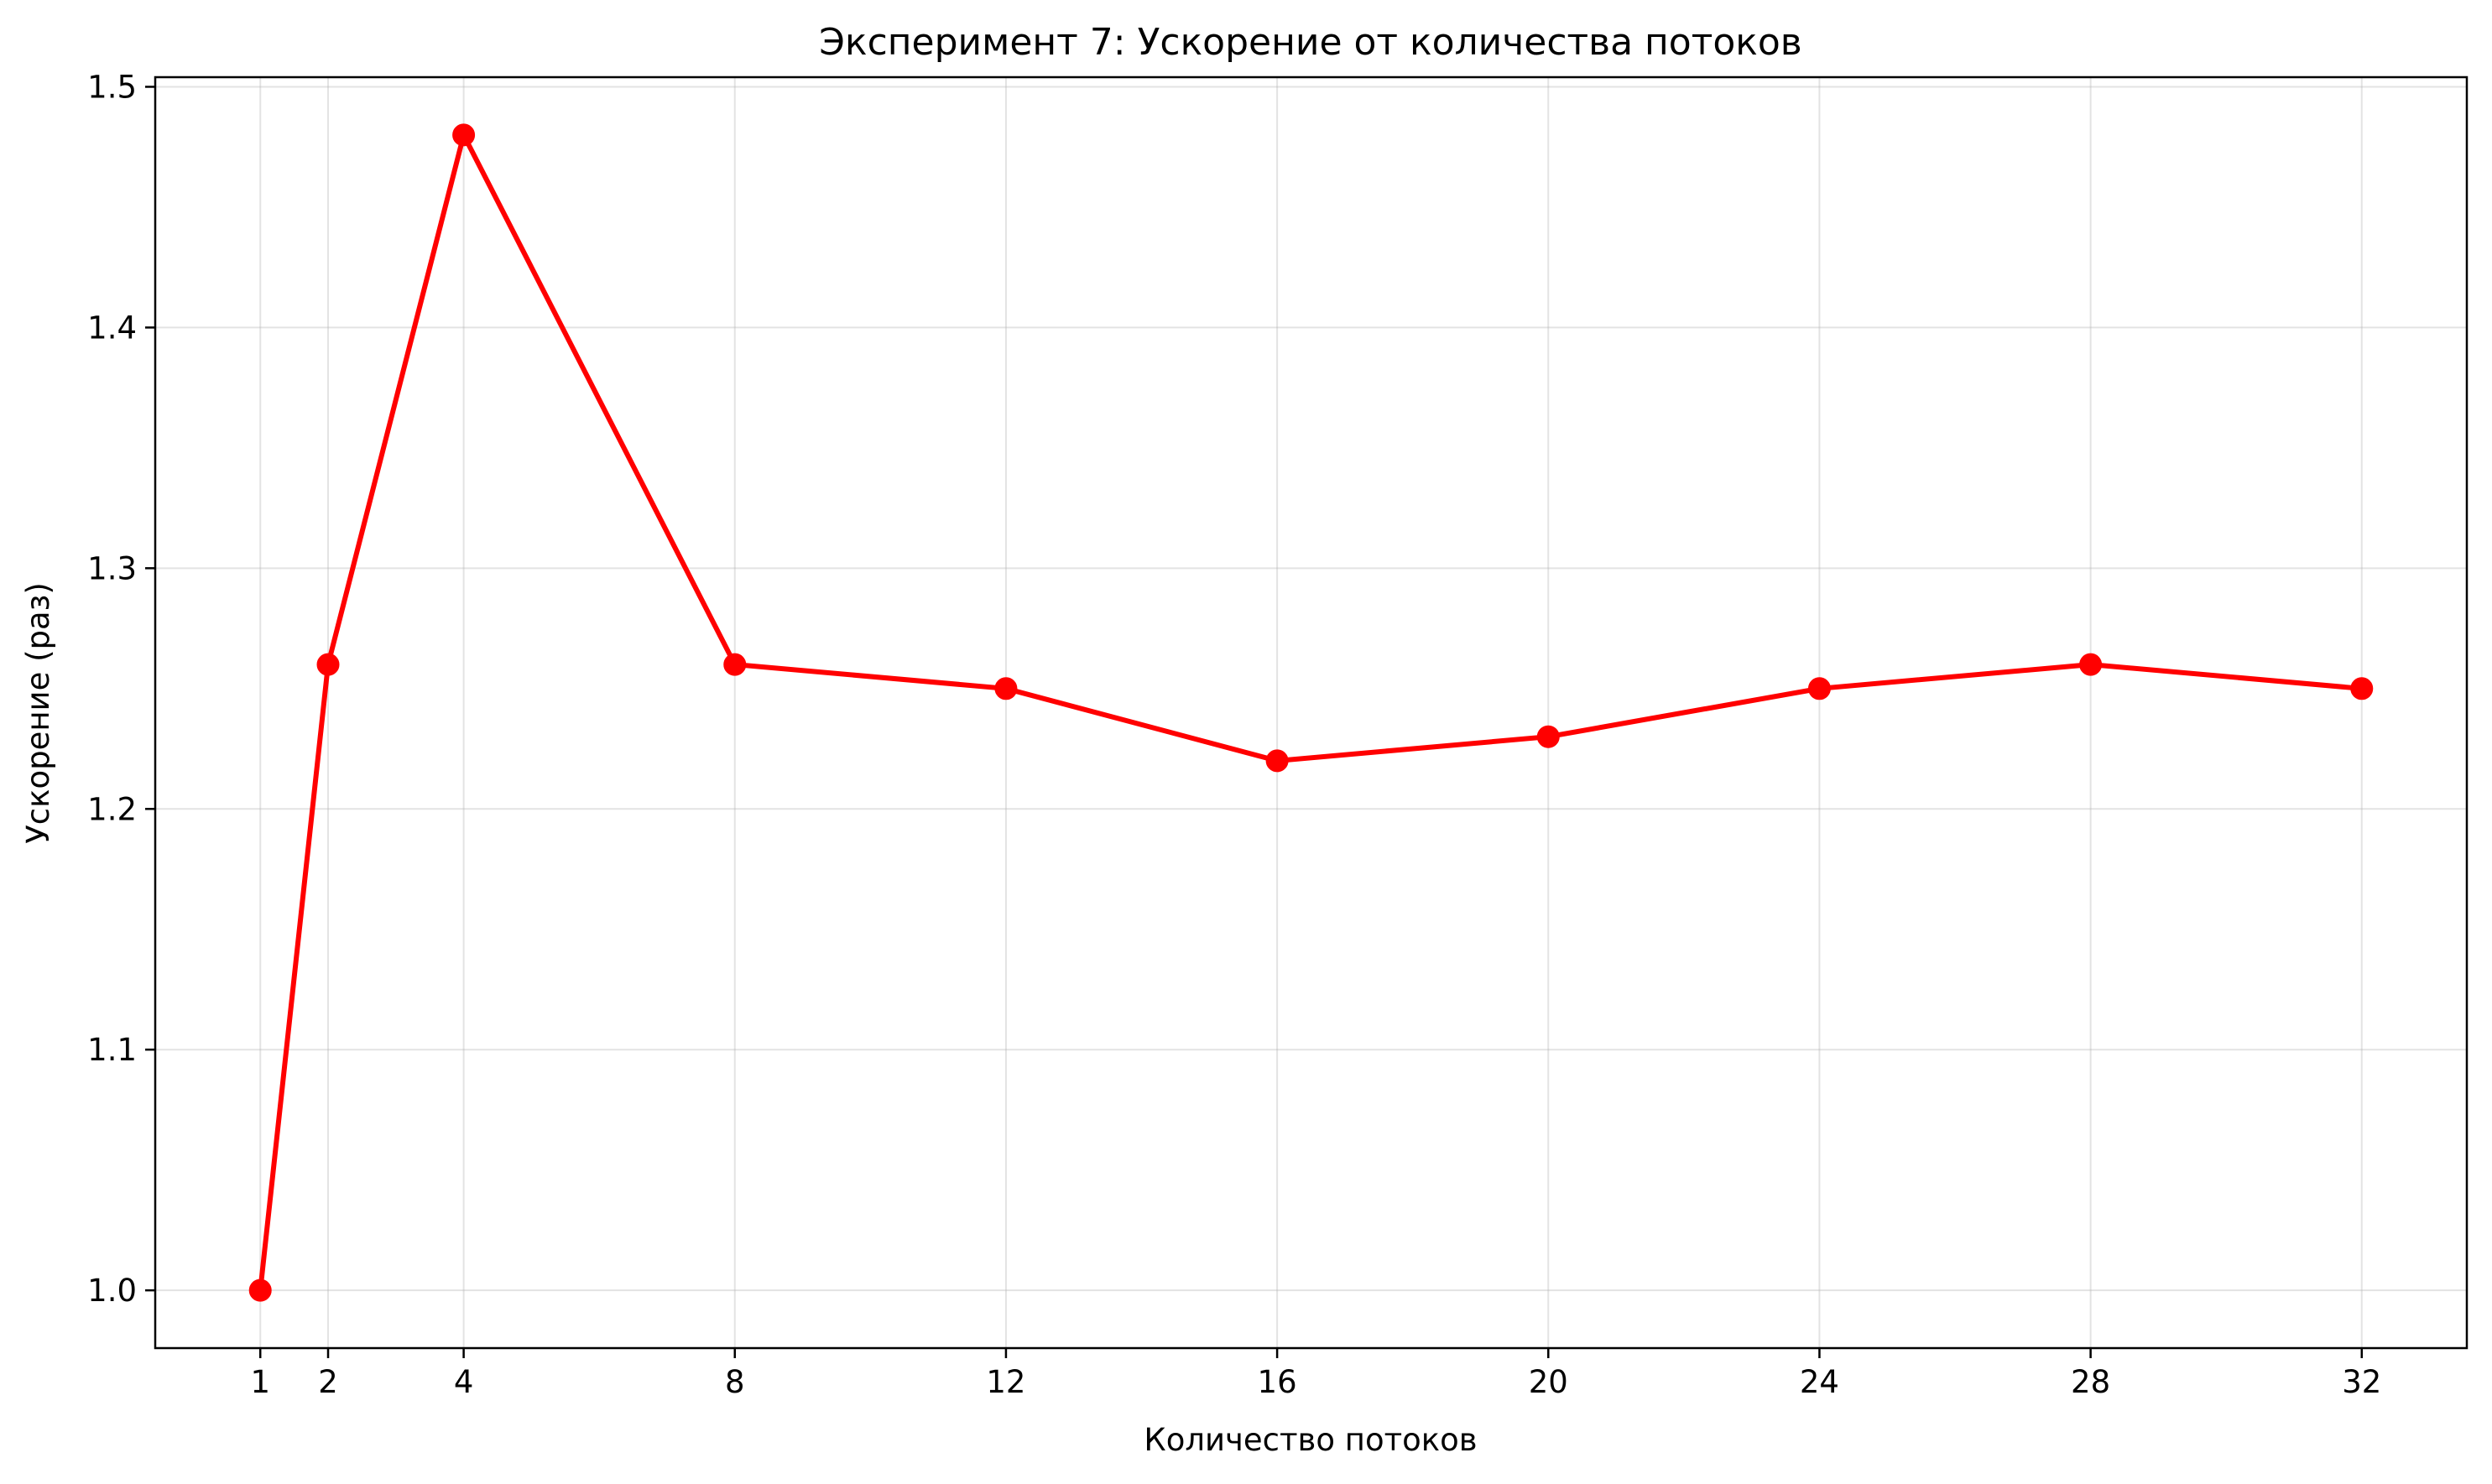  Describe the element at coordinates (112, 809) in the screenshot. I see `y-tick-label: 1.2` at that location.